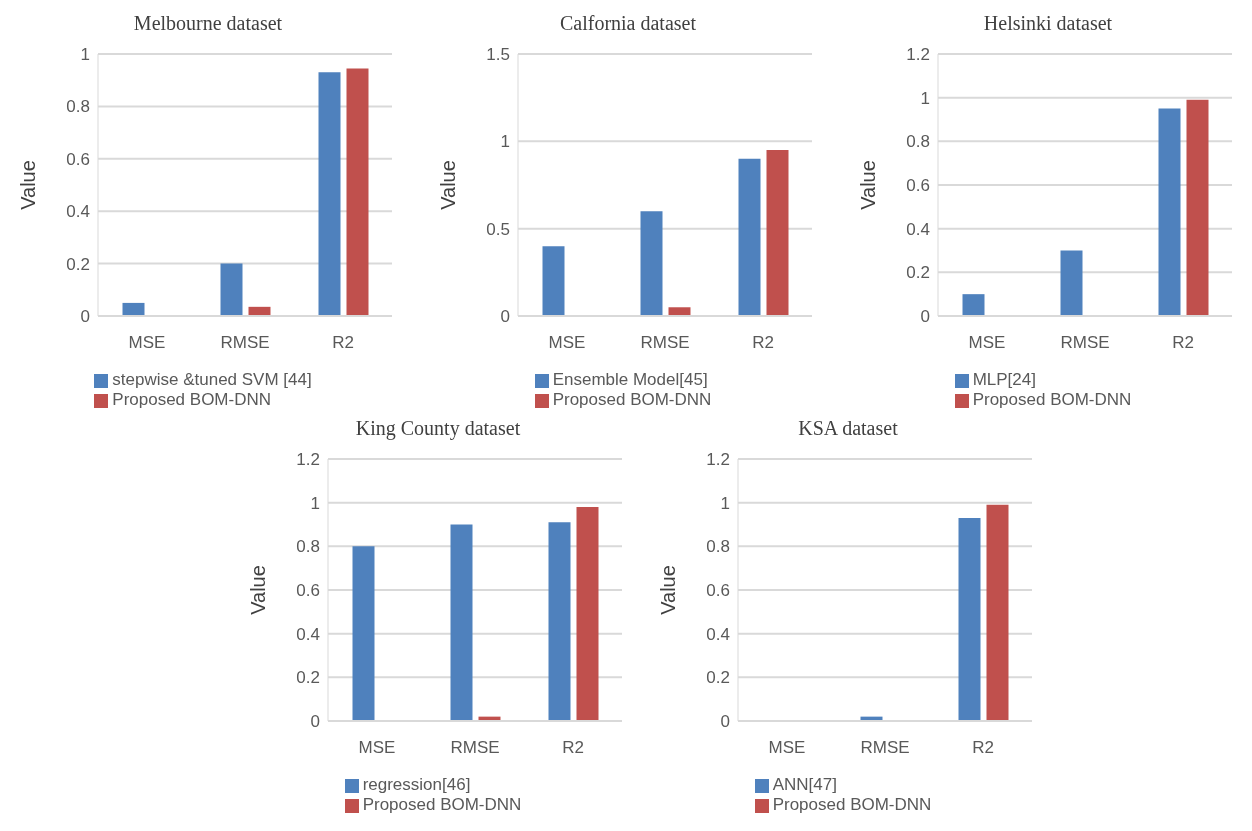 The height and width of the screenshot is (831, 1252). I want to click on chart-title: Melbourne dataset, so click(208, 23).